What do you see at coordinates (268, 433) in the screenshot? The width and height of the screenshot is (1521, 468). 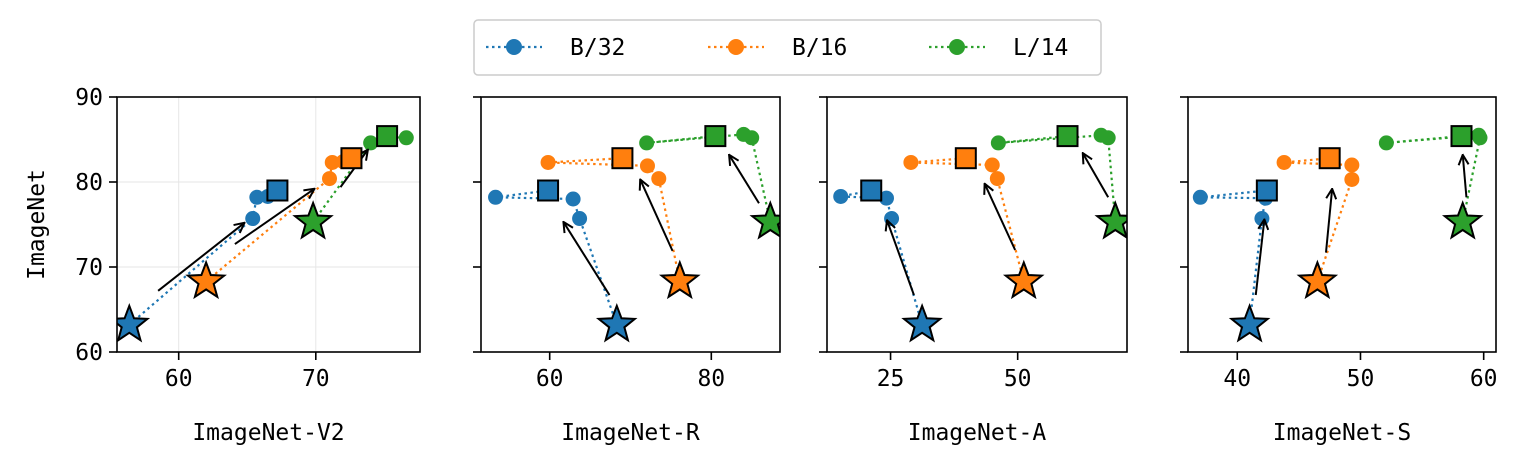 I see `x-axis-label: ImageNet-V2` at bounding box center [268, 433].